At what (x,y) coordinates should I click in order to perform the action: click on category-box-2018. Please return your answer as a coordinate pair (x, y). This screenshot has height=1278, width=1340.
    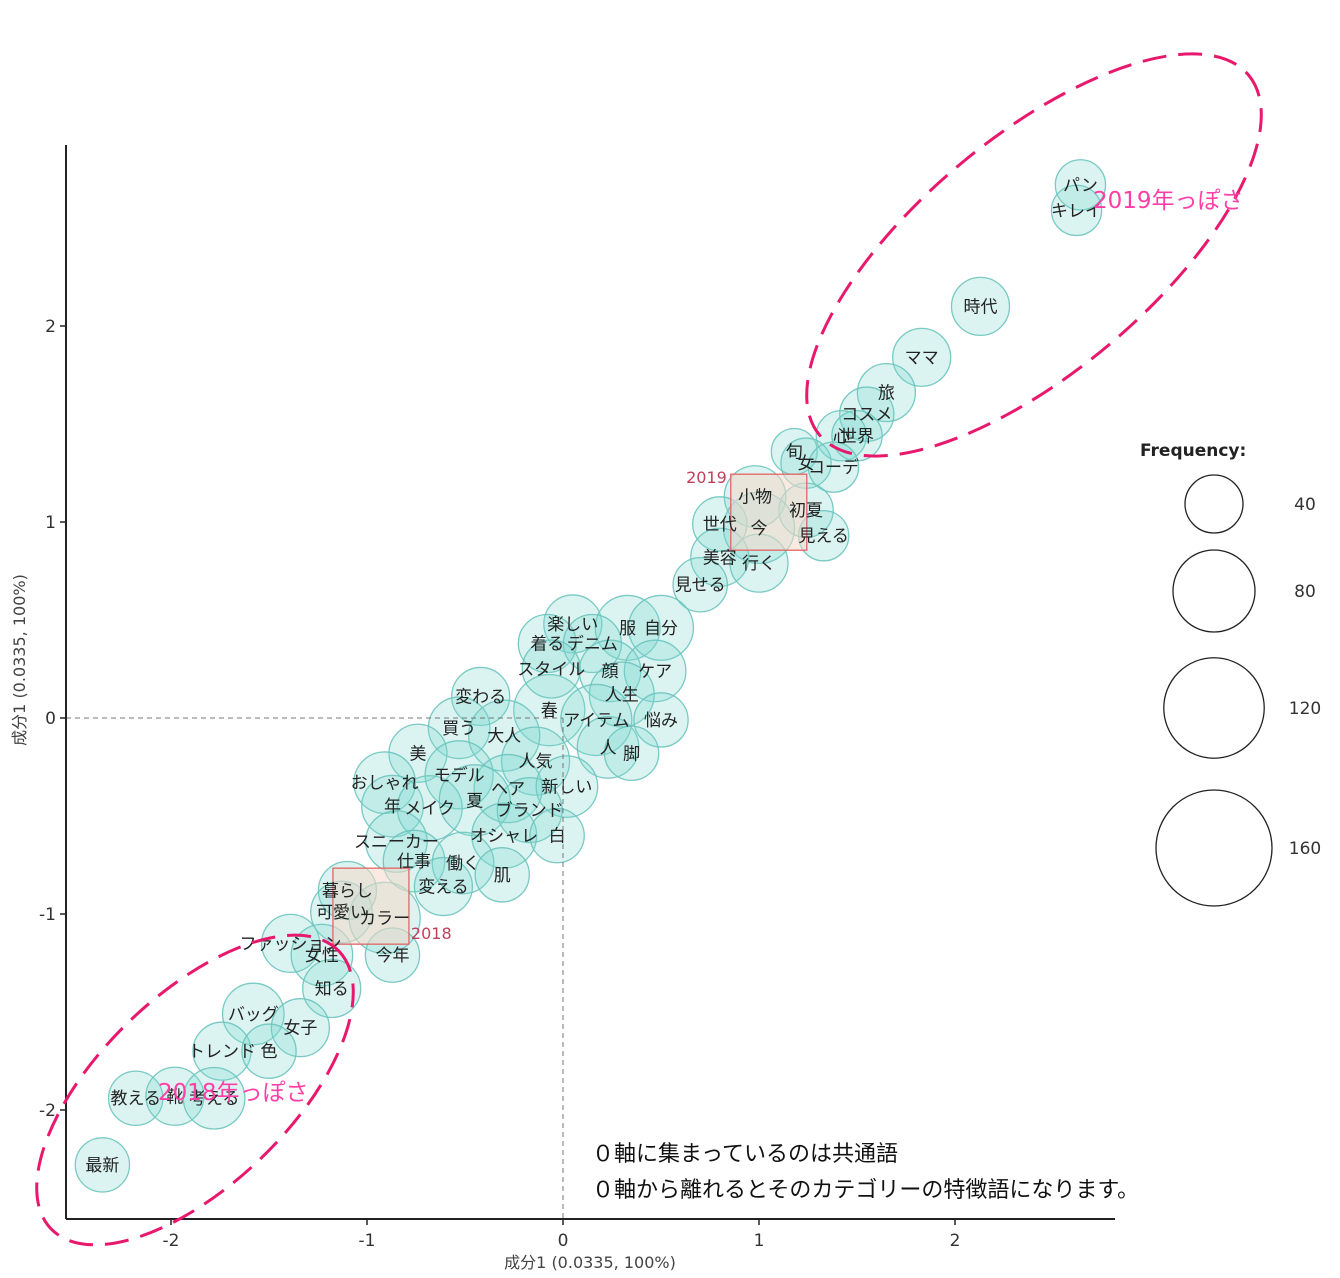
    Looking at the image, I should click on (371, 906).